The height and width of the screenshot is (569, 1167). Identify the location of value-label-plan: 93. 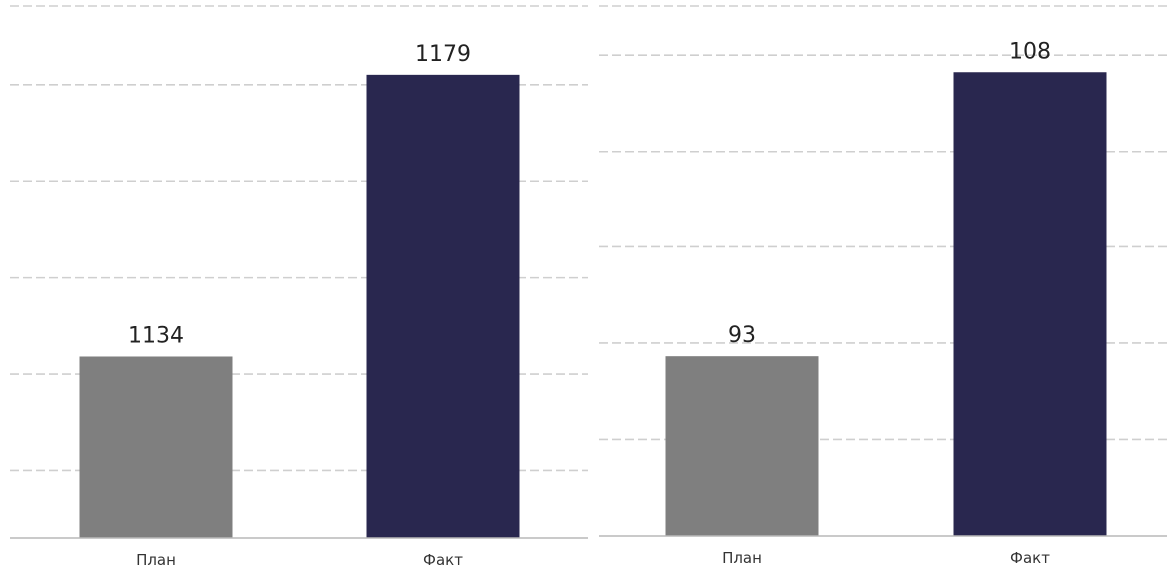
(742, 335).